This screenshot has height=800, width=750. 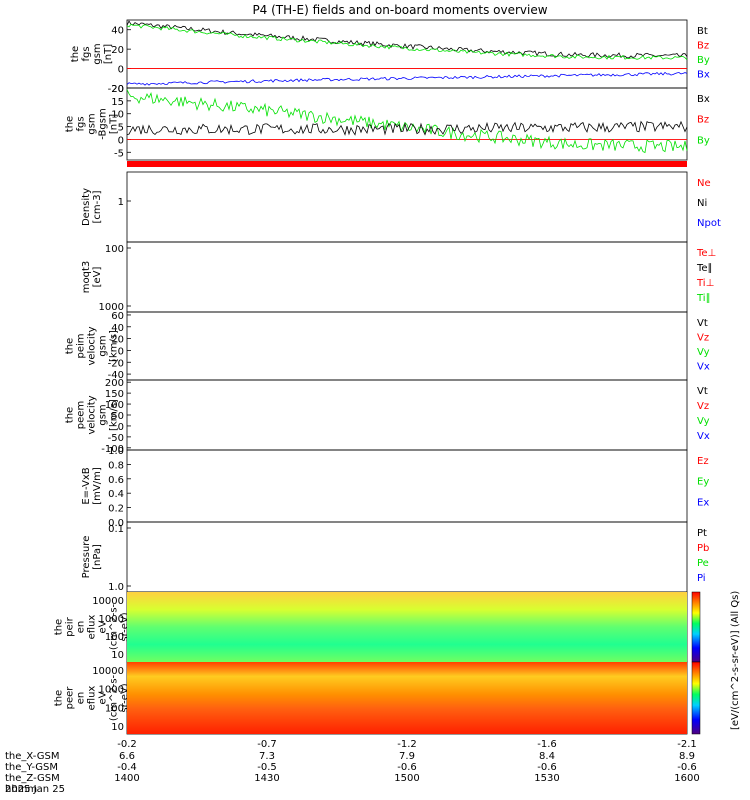 I want to click on peer-spectrogram, so click(x=407, y=698).